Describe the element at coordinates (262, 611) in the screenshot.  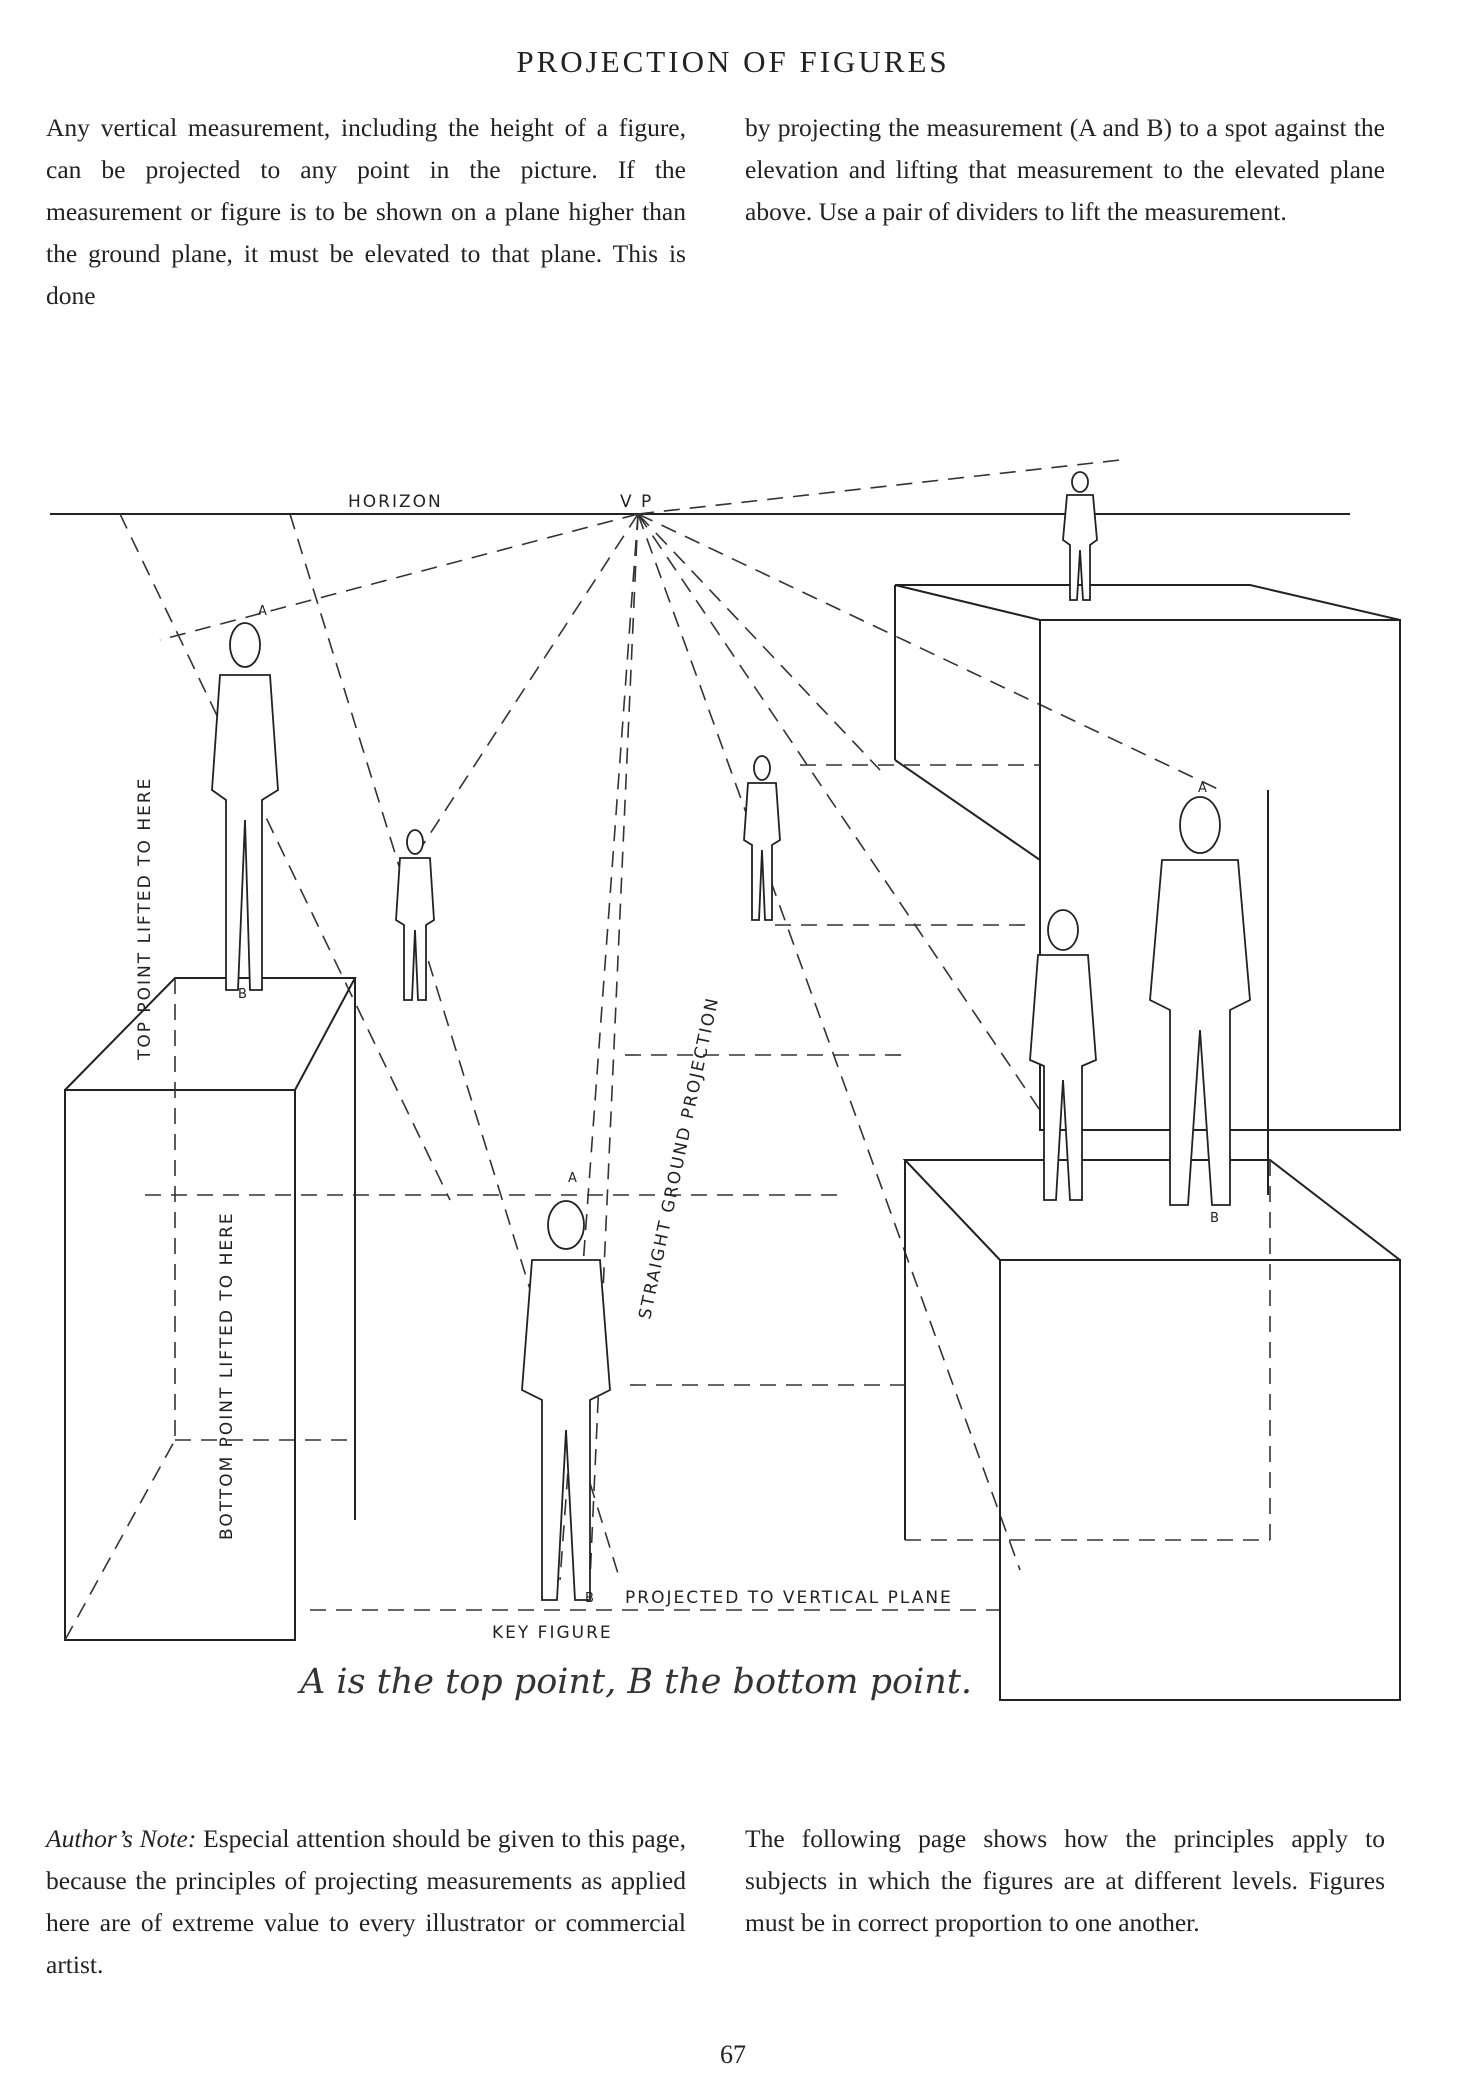
I see `left-figure-top-label: A` at that location.